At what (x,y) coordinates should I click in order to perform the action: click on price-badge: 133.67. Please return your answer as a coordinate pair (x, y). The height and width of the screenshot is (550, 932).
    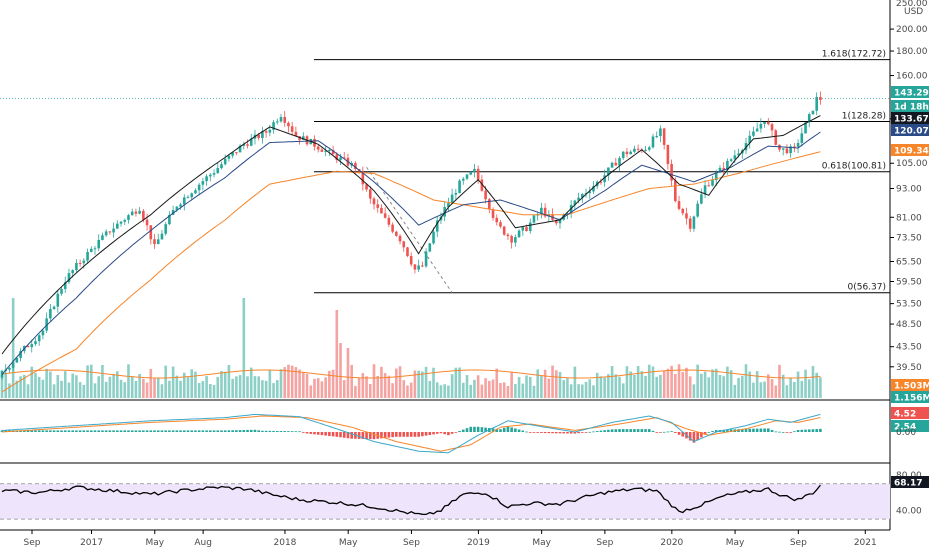
    Looking at the image, I should click on (911, 120).